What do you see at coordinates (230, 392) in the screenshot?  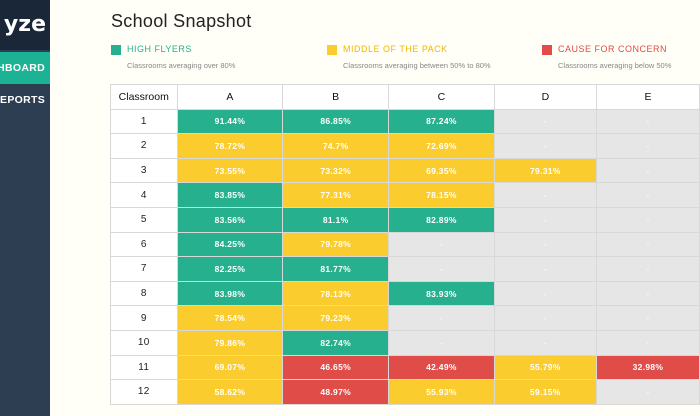 I see `score-cell: 58.62%` at bounding box center [230, 392].